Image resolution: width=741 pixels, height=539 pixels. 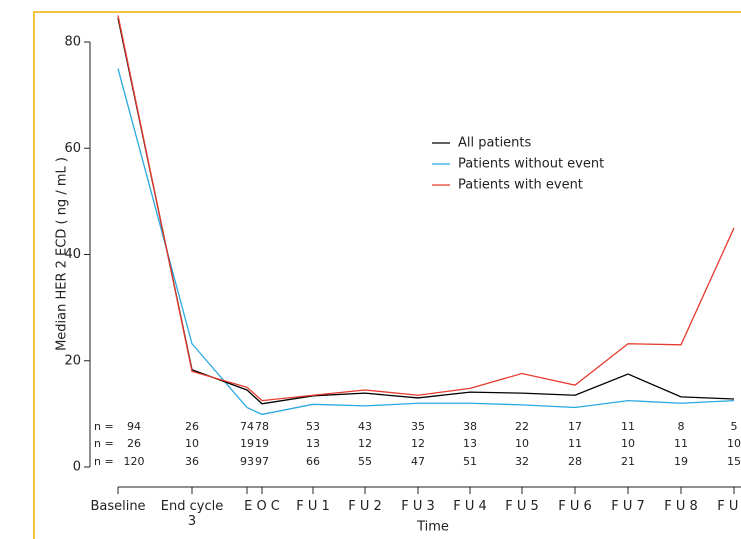 What do you see at coordinates (628, 506) in the screenshot?
I see `x-tick-label: F U 7` at bounding box center [628, 506].